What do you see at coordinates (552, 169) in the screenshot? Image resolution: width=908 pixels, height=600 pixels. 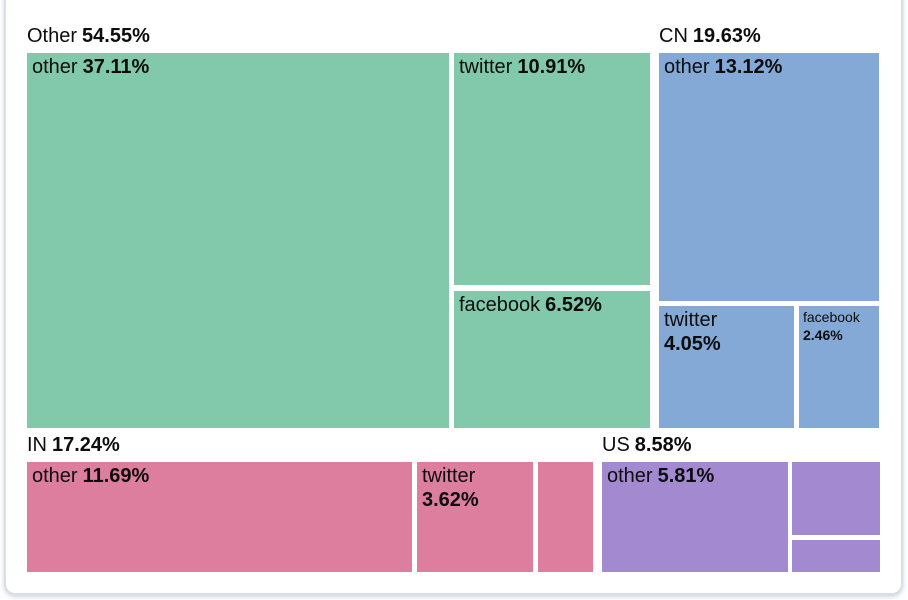 I see `cell-other-twitter: twitter 10.91%` at bounding box center [552, 169].